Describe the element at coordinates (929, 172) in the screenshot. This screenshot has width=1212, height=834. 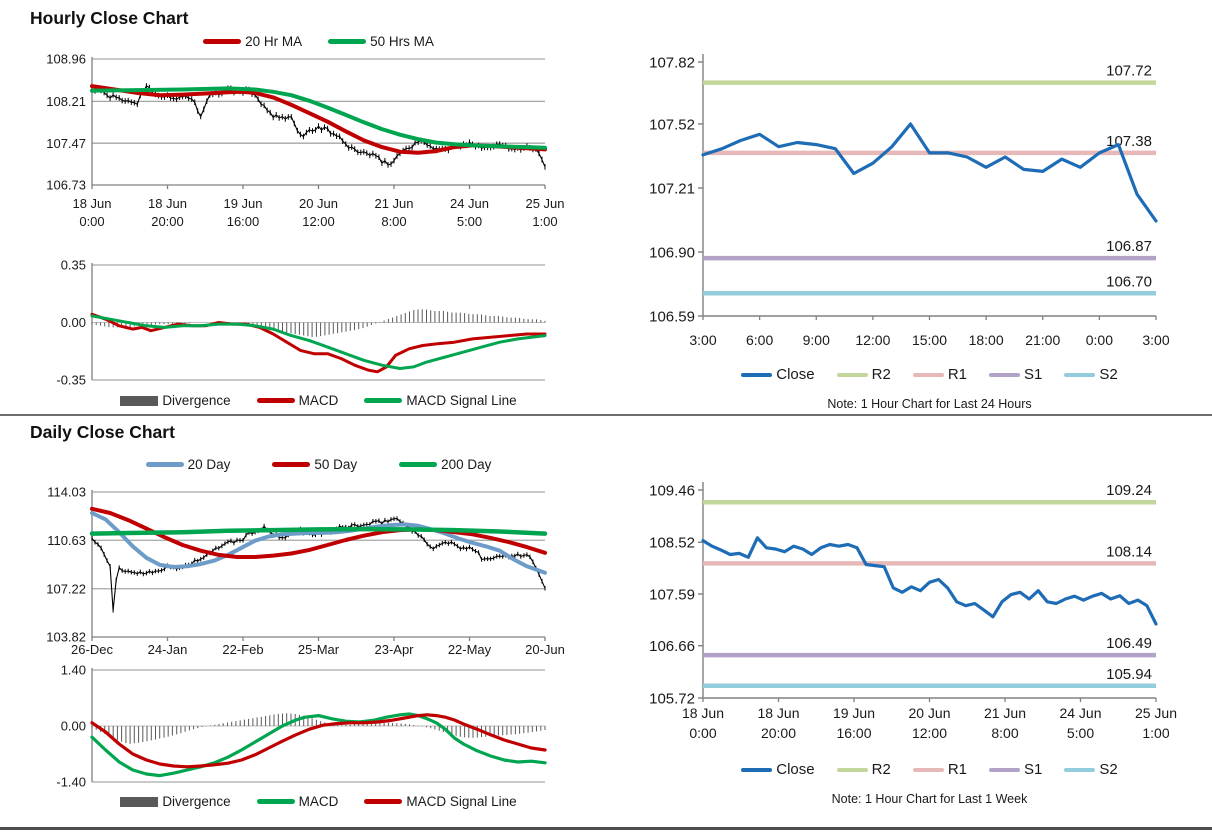
I see `series-close` at that location.